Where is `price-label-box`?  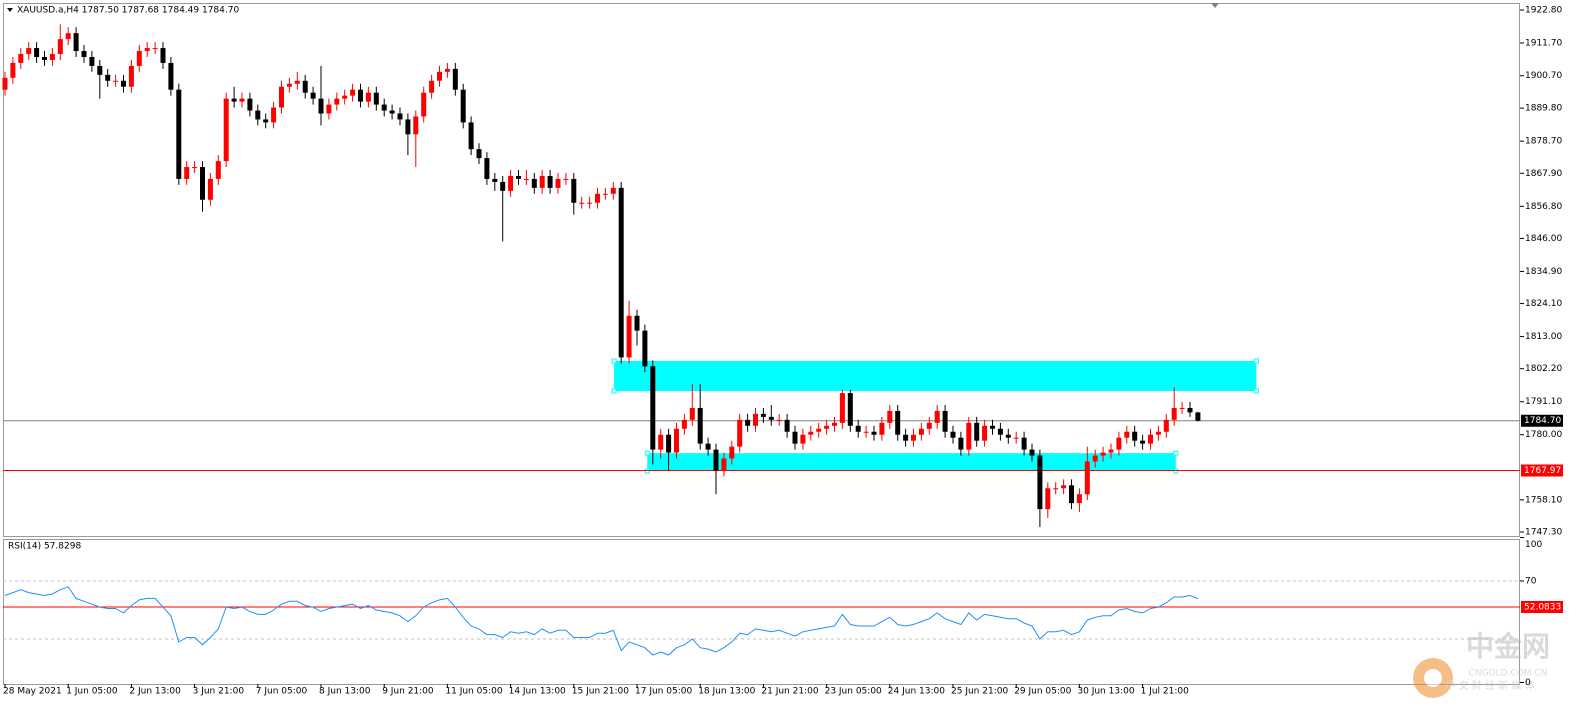
price-label-box is located at coordinates (1542, 420).